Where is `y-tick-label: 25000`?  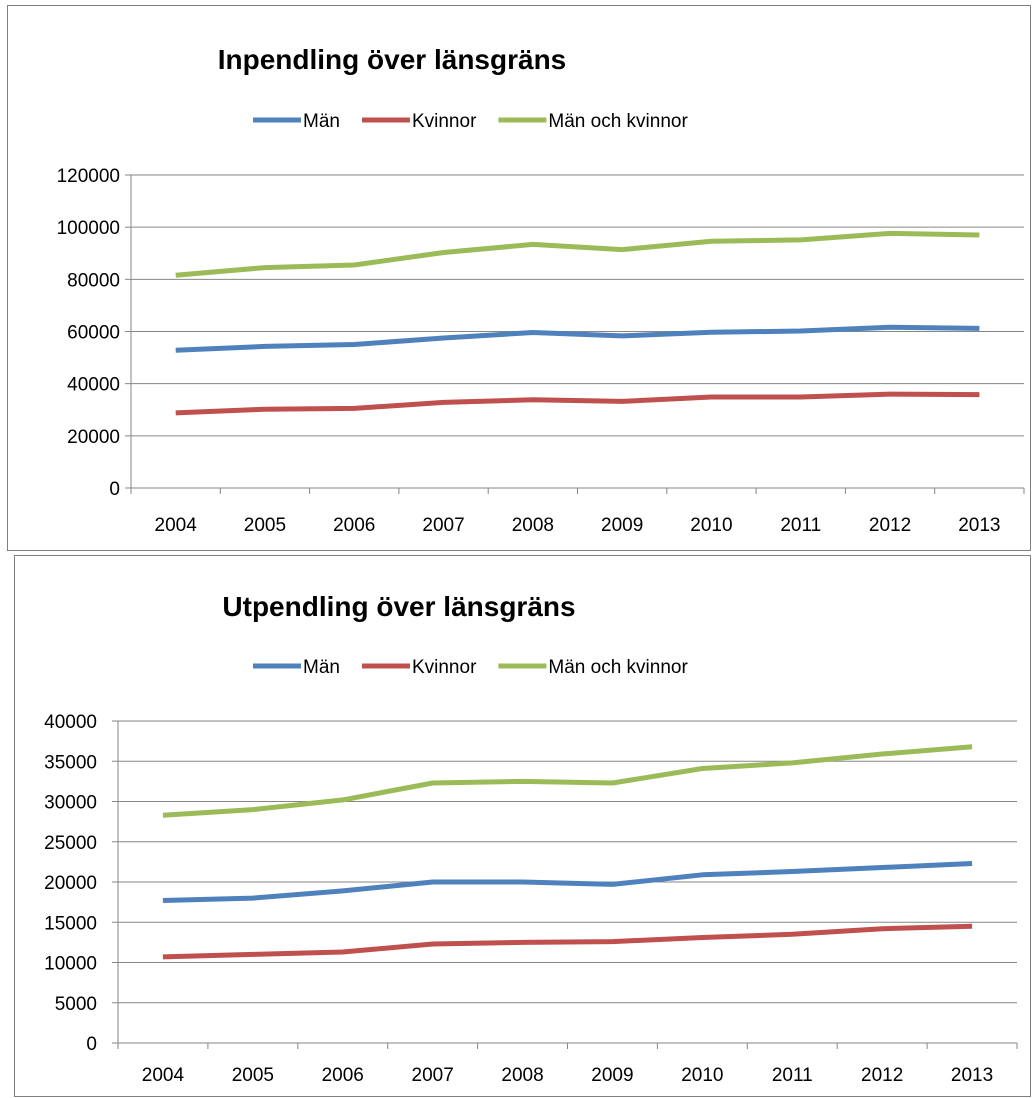
y-tick-label: 25000 is located at coordinates (70, 843).